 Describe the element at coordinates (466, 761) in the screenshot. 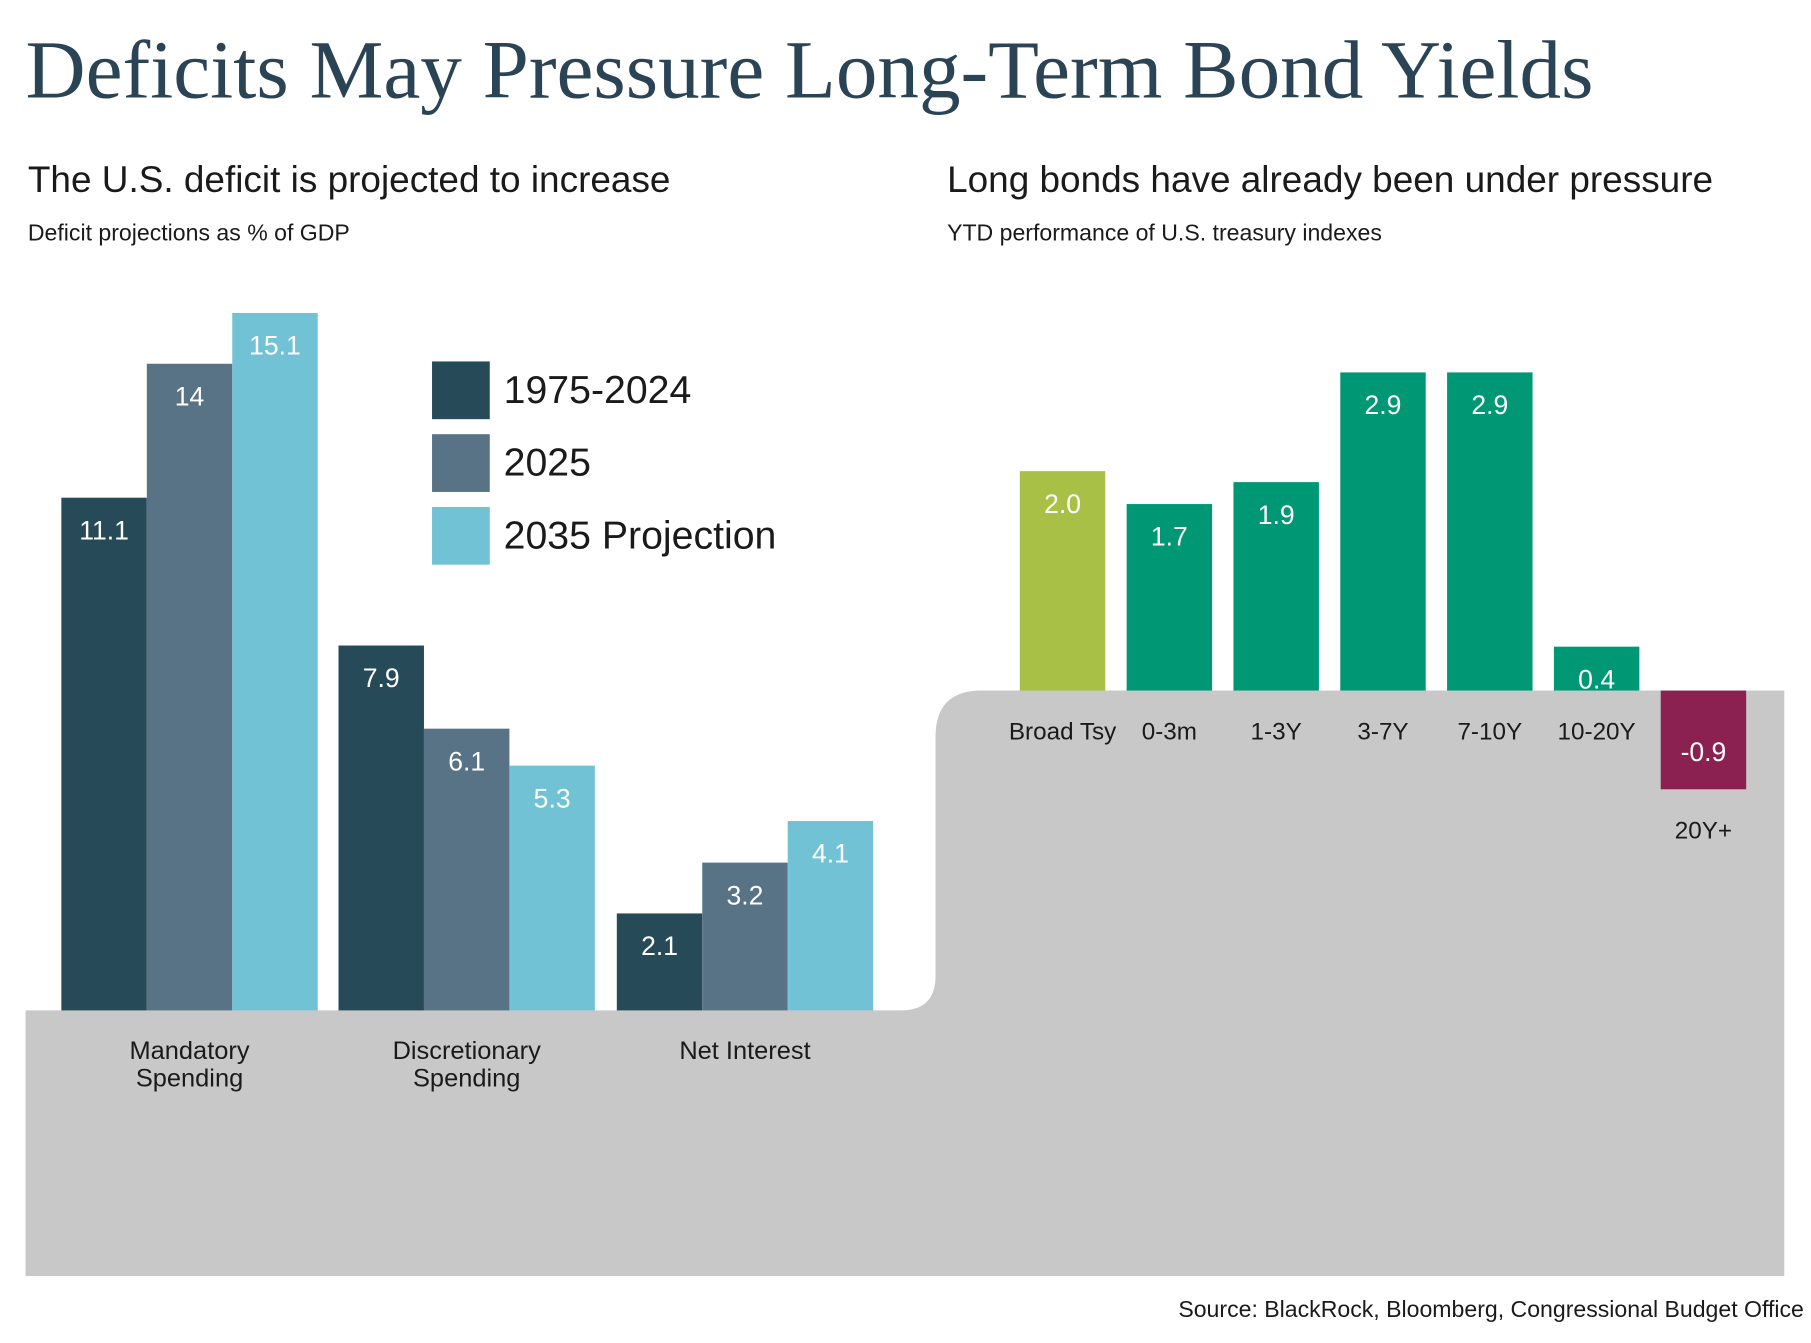

I see `value-label: 6.1` at that location.